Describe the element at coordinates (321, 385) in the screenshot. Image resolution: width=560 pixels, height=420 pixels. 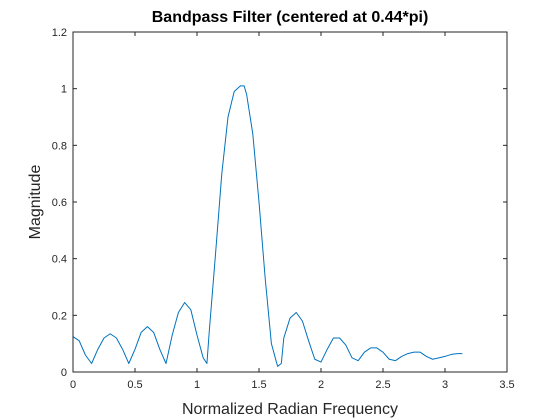
I see `x-tick-label: 2` at that location.